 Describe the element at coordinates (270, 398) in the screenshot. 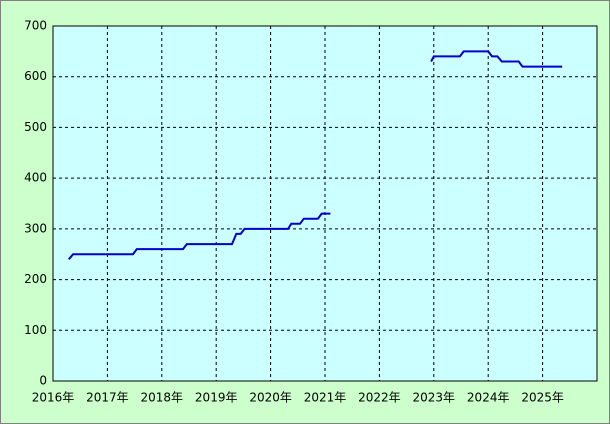

I see `x-tick-label: 2020年` at that location.